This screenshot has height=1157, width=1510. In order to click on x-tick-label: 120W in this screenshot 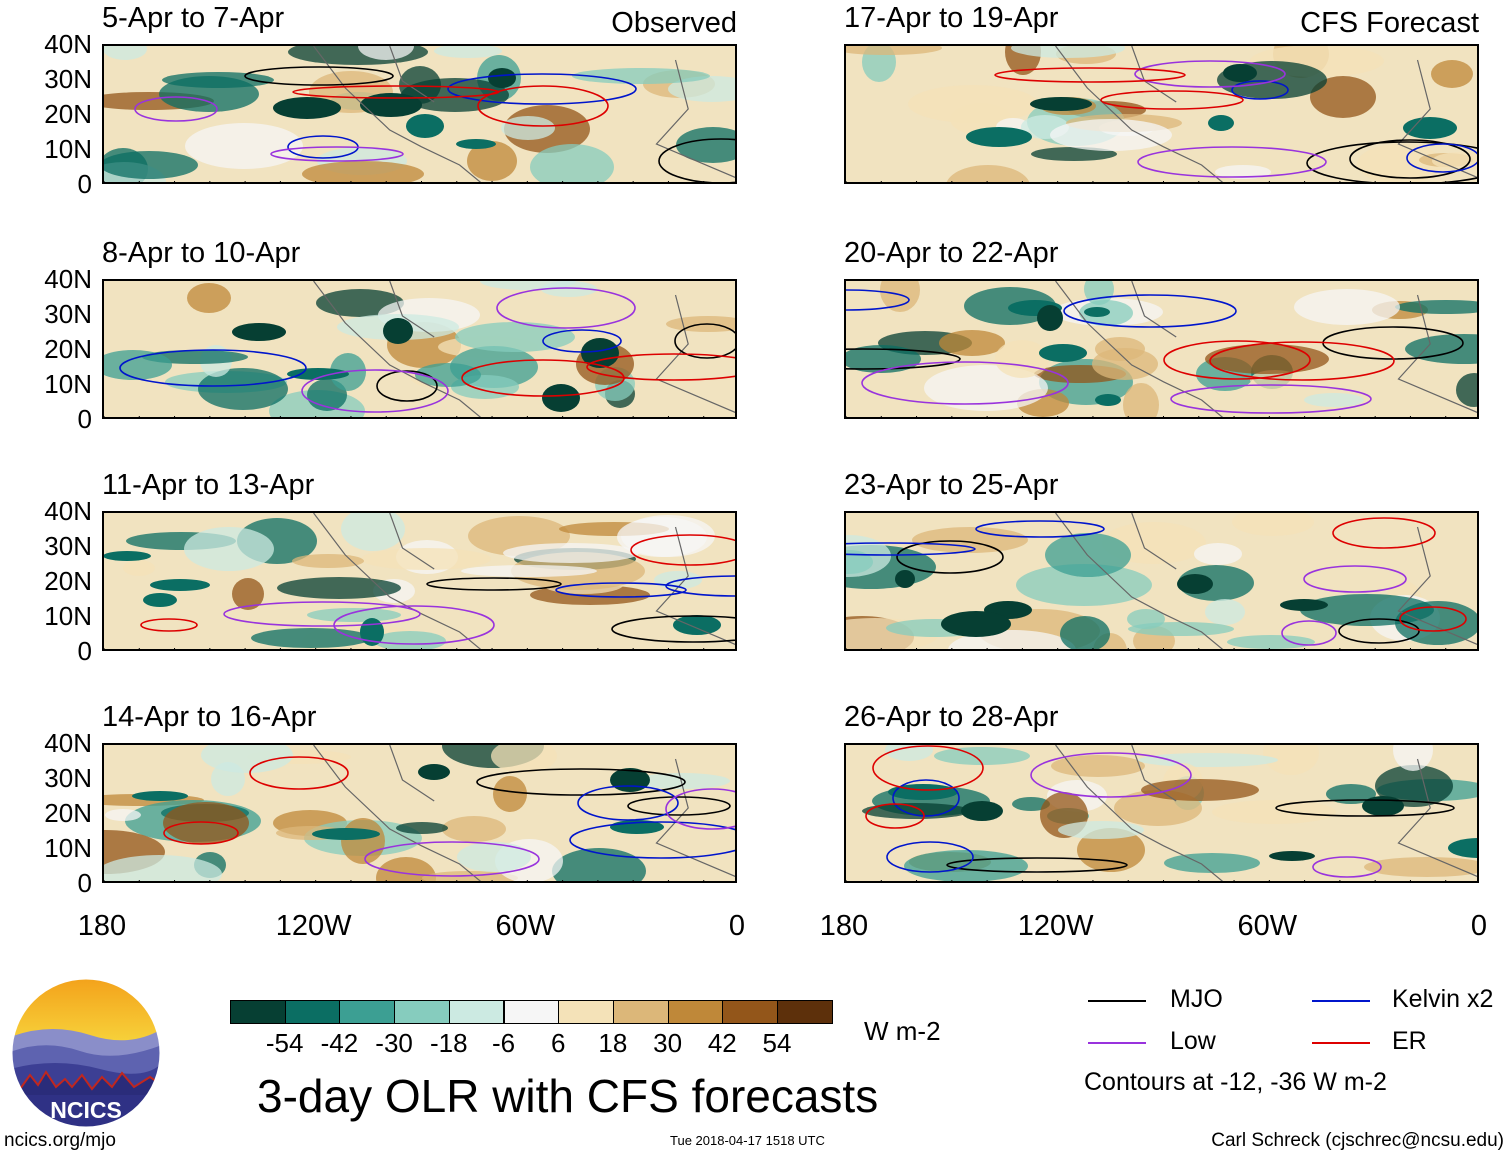, I will do `click(313, 926)`.